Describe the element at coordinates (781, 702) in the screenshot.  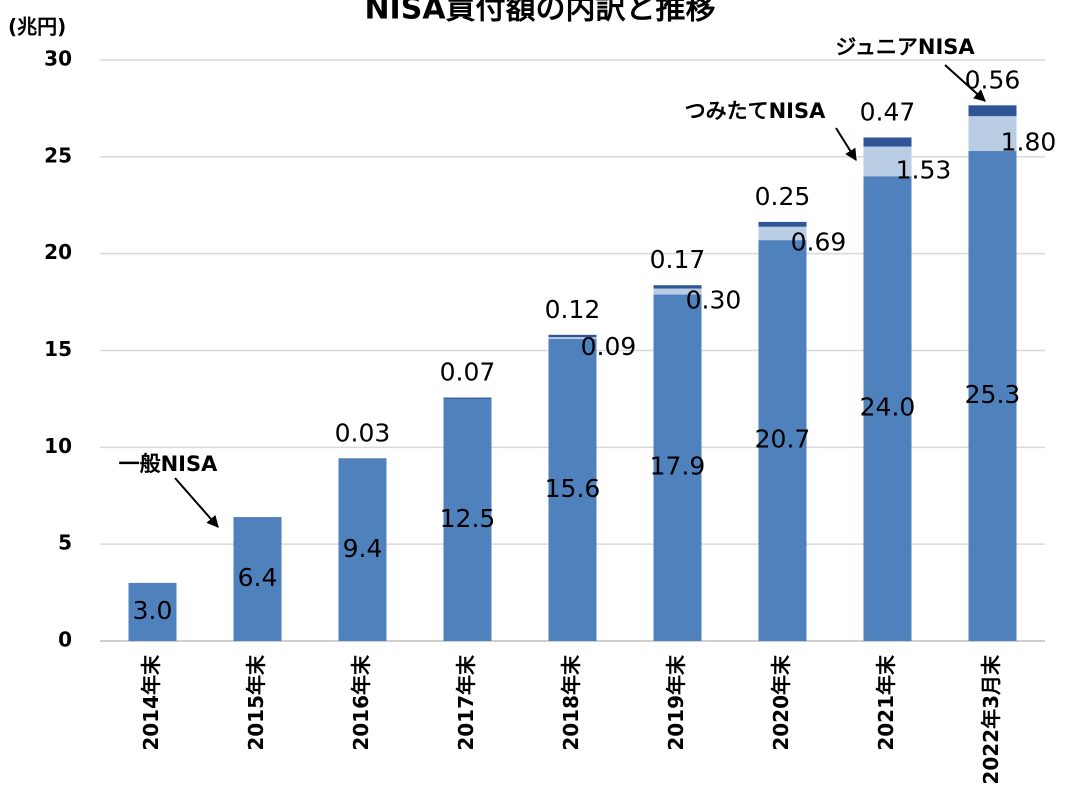
I see `x-tick-label: 2020年末` at that location.